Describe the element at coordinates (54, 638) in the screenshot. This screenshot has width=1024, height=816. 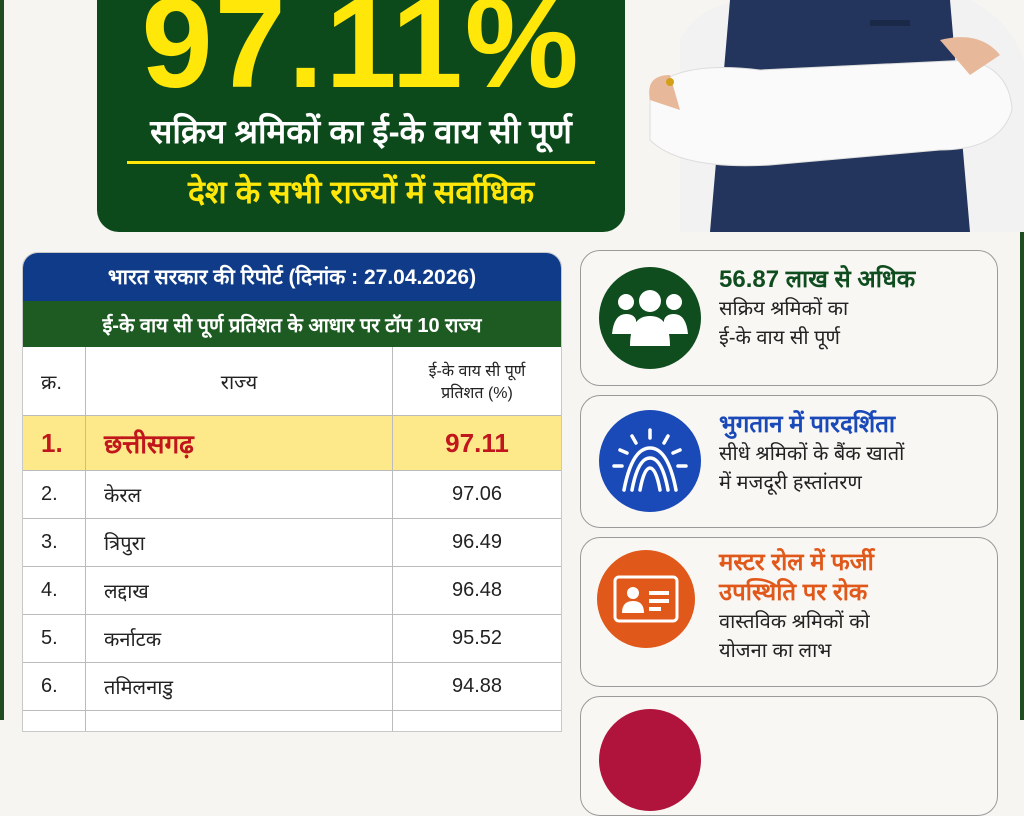
I see `row-rank: 5.` at that location.